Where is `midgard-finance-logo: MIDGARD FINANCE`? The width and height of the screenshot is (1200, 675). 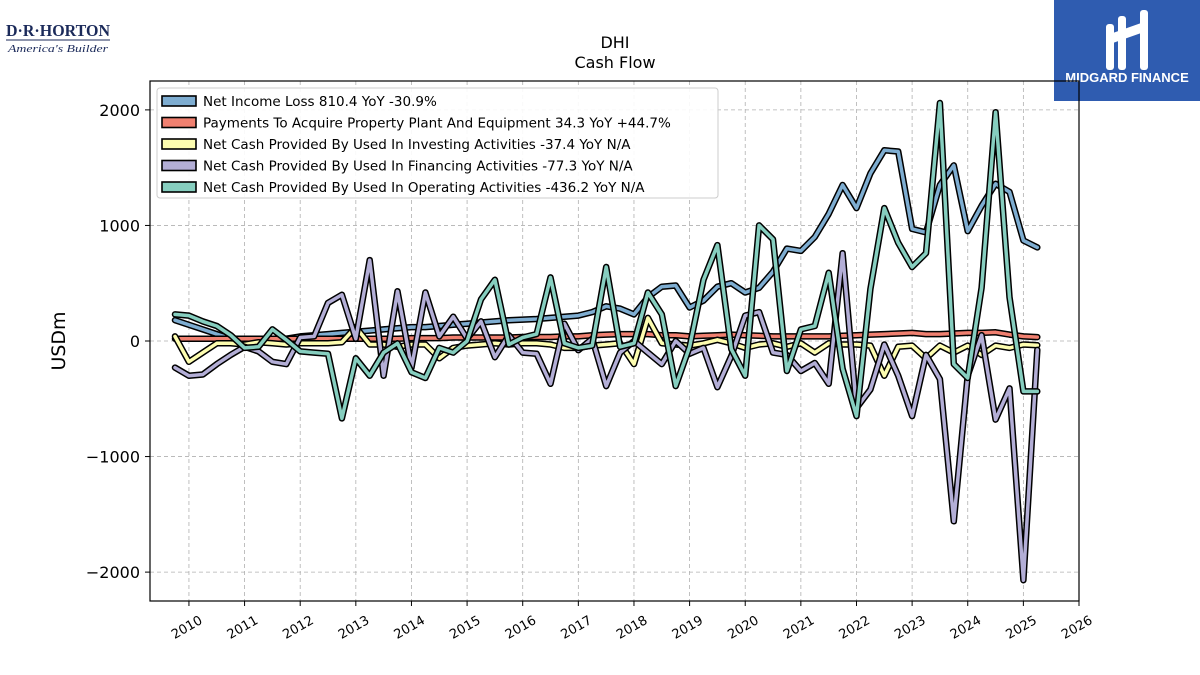 midgard-finance-logo: MIDGARD FINANCE is located at coordinates (1127, 50).